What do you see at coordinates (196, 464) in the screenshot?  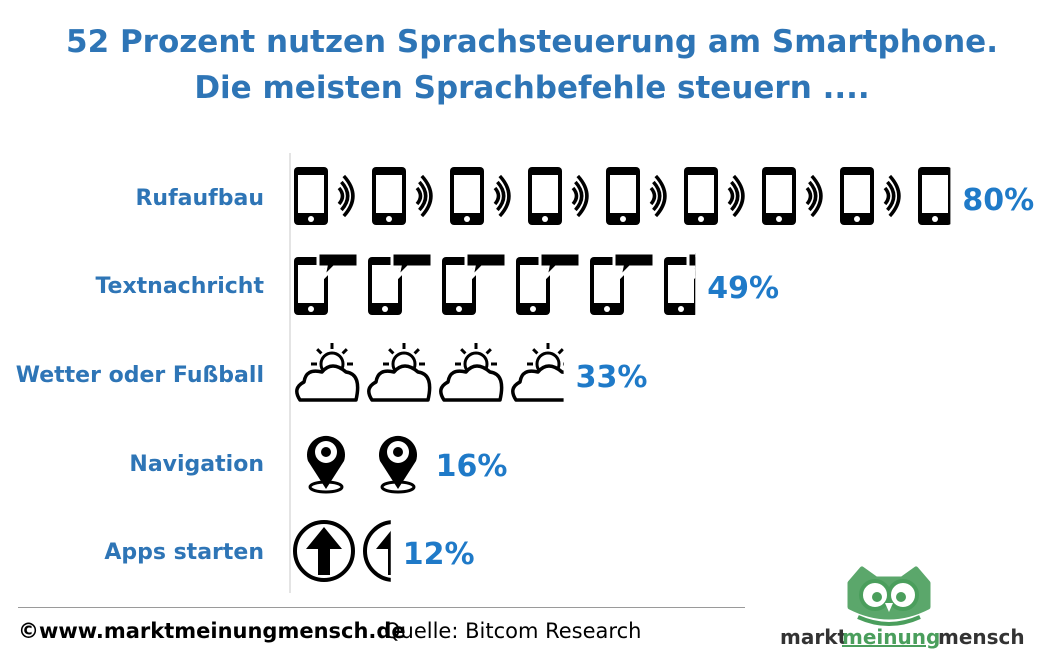 I see `category-label: Navigation` at bounding box center [196, 464].